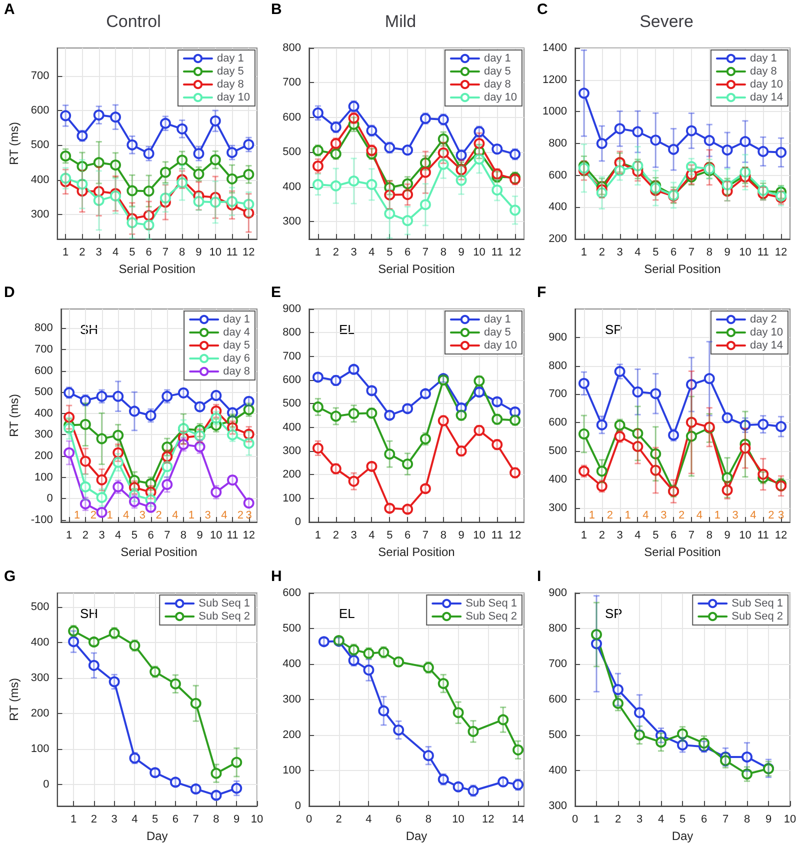  I want to click on y-tick-label: 0, so click(297, 522).